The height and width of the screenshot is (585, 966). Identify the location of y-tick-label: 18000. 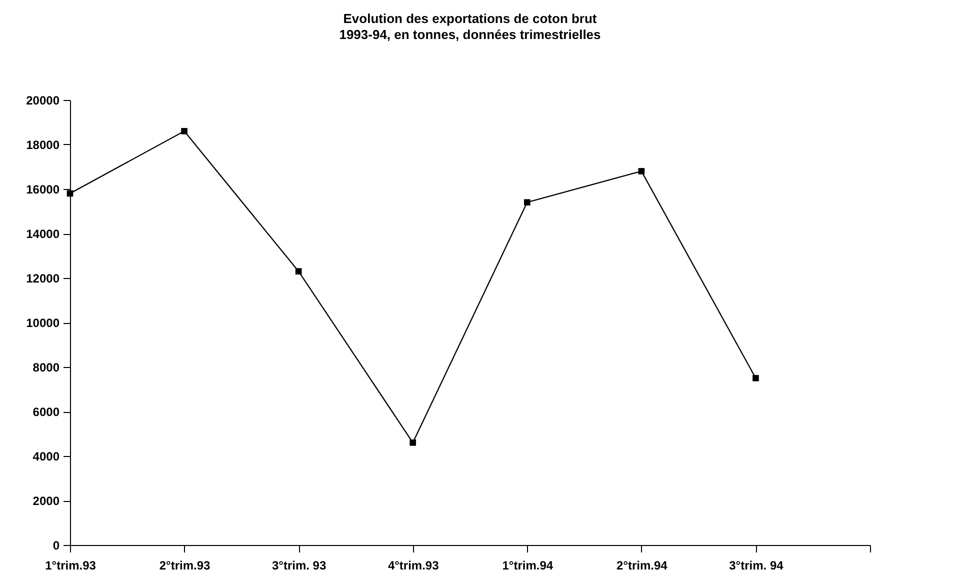
(43, 145).